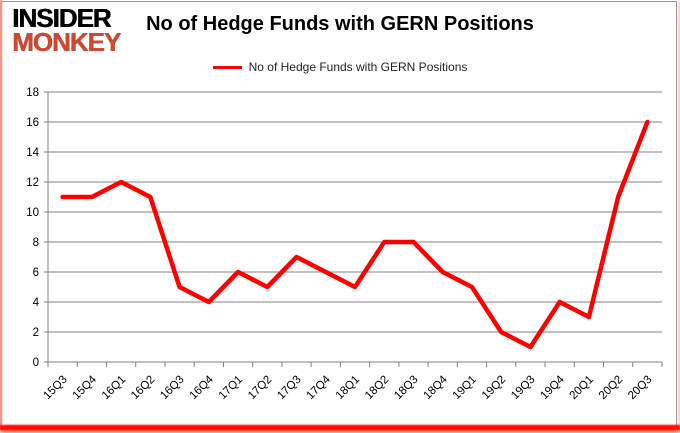  What do you see at coordinates (611, 388) in the screenshot?
I see `x-tick-label: 20Q2` at bounding box center [611, 388].